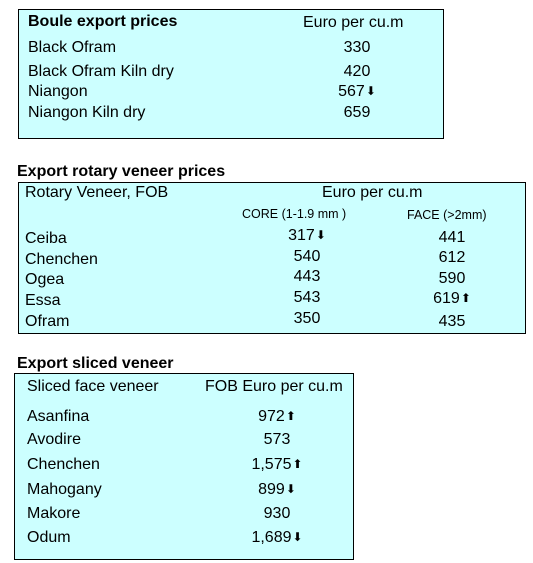 The image size is (533, 563). Describe the element at coordinates (351, 91) in the screenshot. I see `boule-row-value-text: 567` at that location.